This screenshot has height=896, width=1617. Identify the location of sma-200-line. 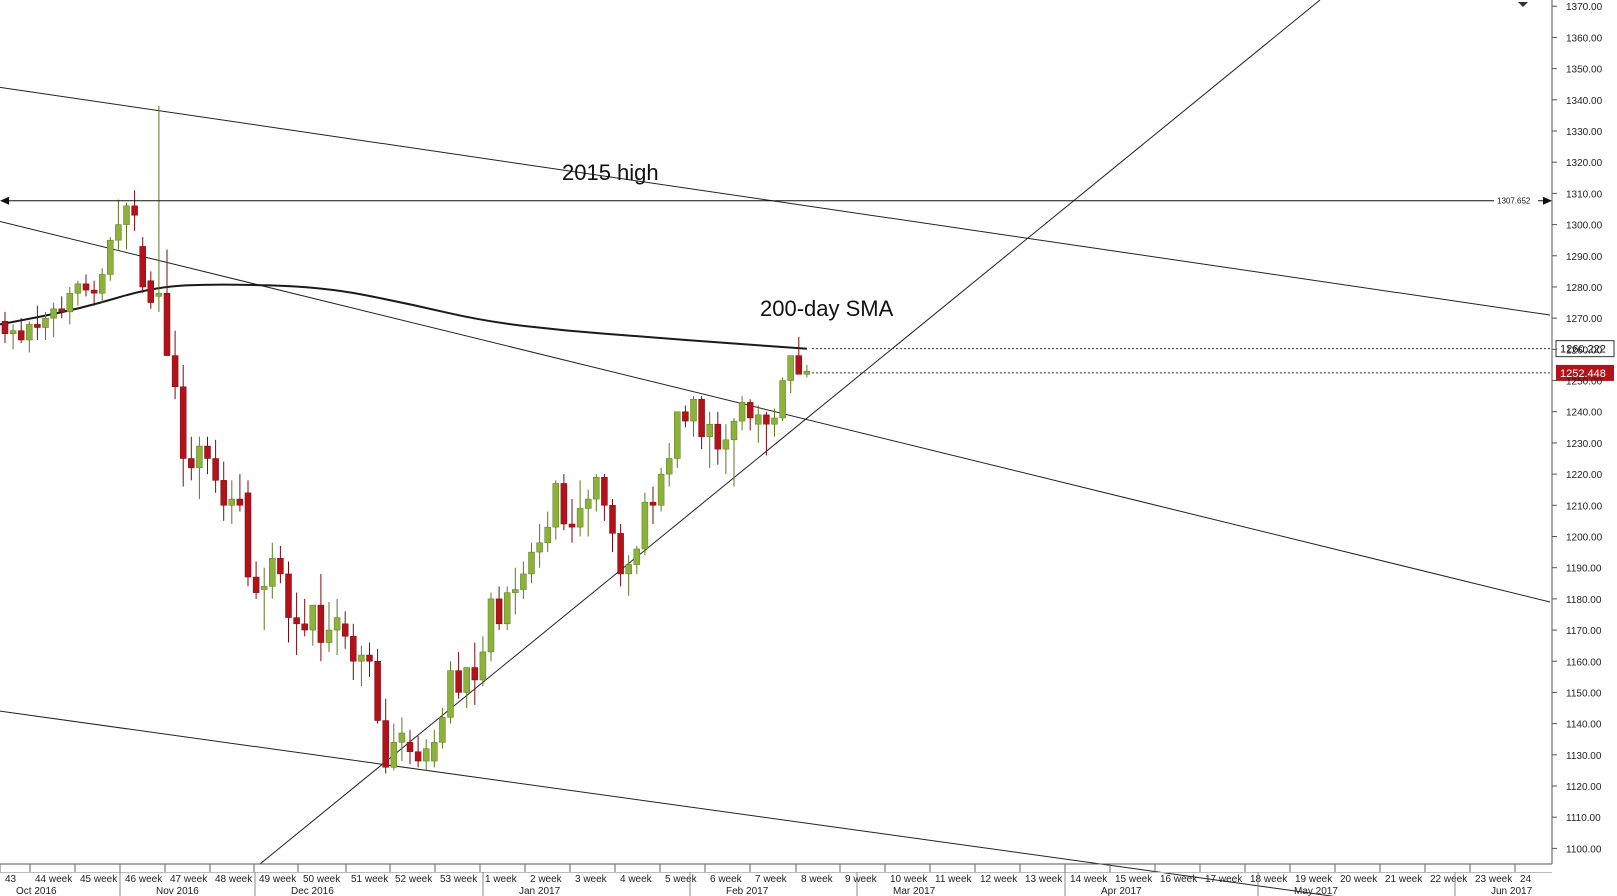
(403, 316).